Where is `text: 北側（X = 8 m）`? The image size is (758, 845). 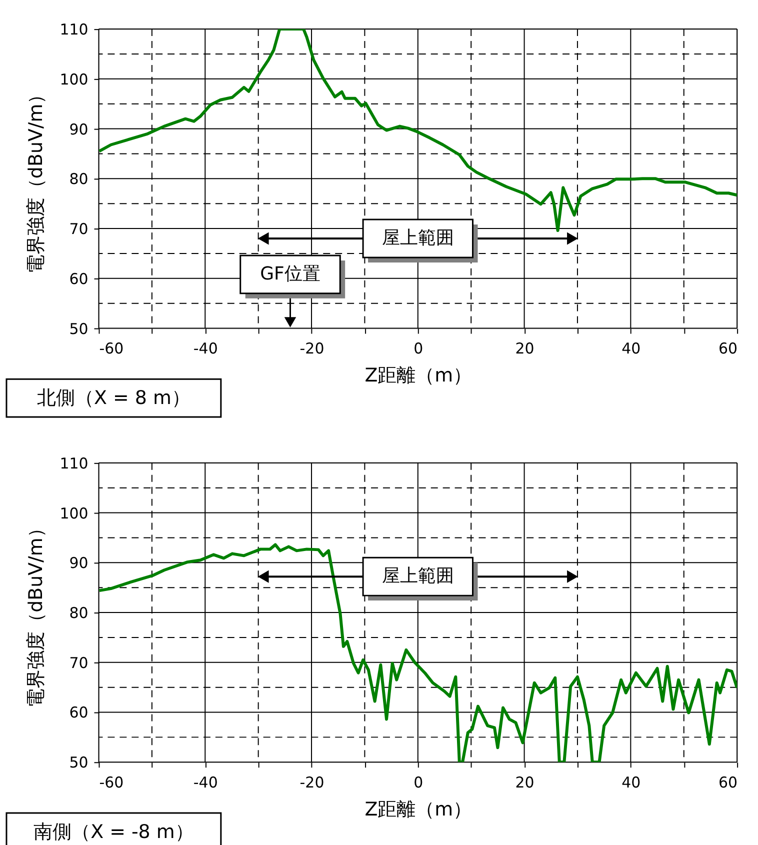
text: 北側（X = 8 m） is located at coordinates (113, 398).